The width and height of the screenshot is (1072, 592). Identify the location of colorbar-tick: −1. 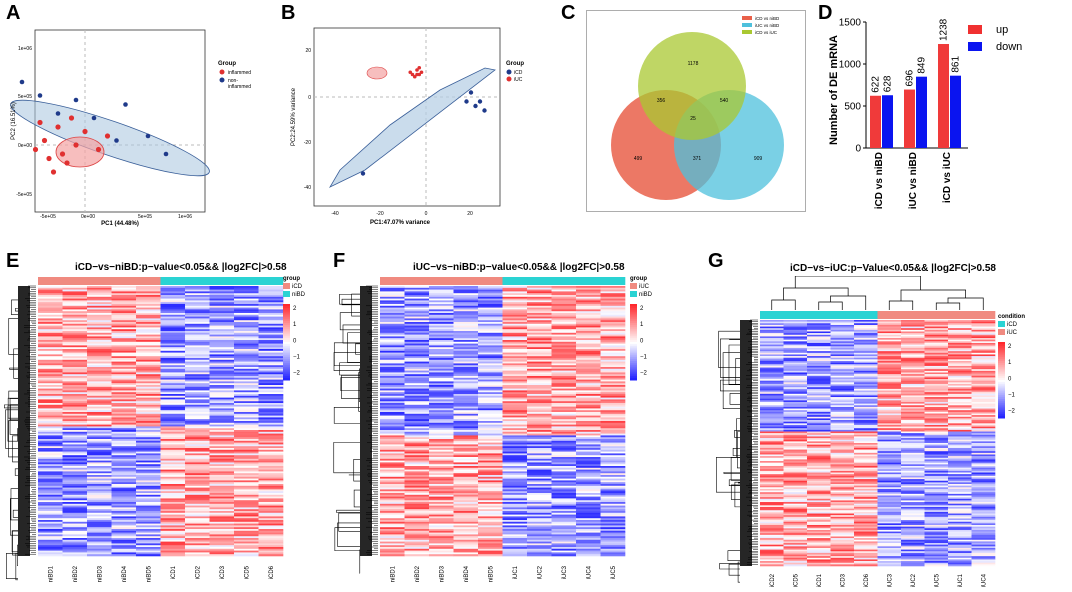
(644, 358).